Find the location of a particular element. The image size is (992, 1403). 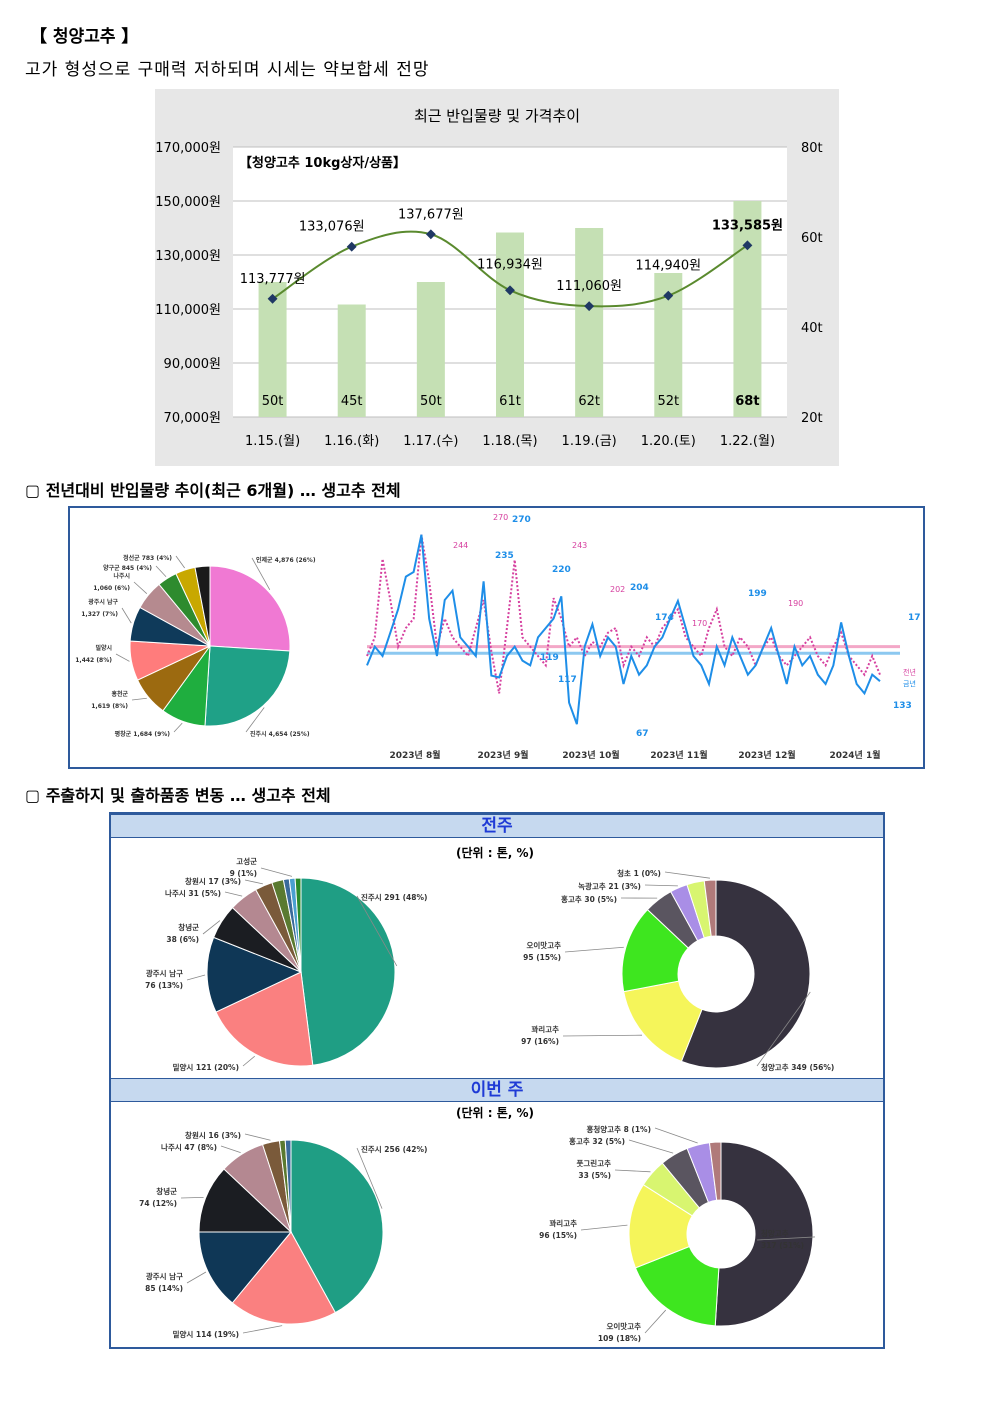

prev-year-series-line is located at coordinates (623, 614).